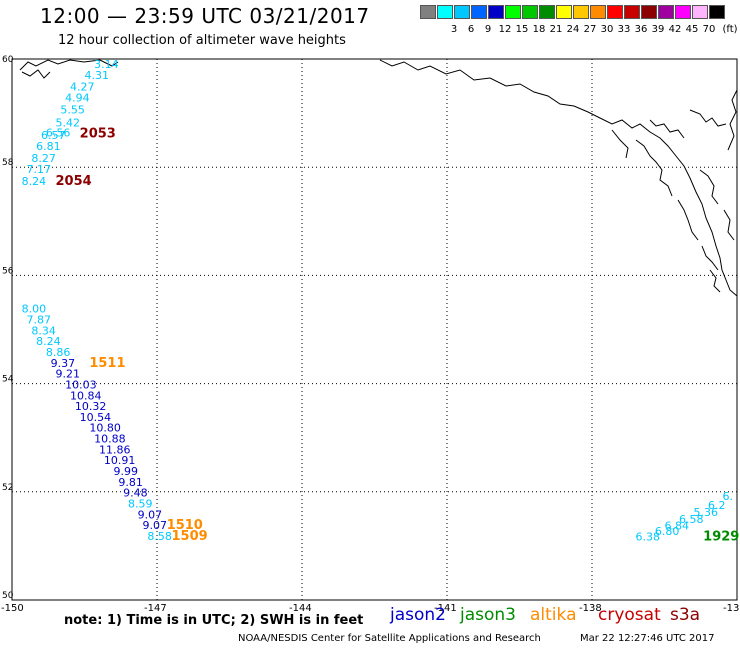  What do you see at coordinates (77, 98) in the screenshot?
I see `wave-height-label: 4.94` at bounding box center [77, 98].